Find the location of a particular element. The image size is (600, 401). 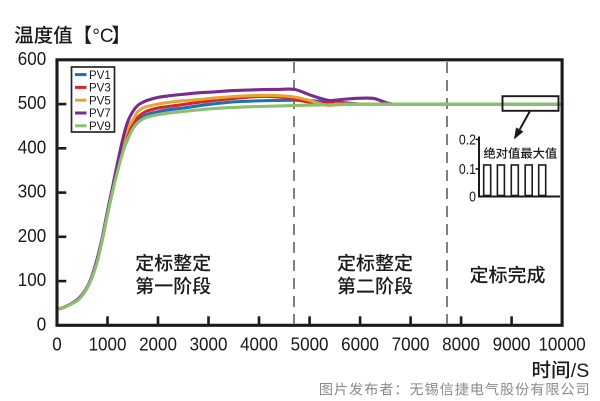

svg-text: 2000 is located at coordinates (158, 344).